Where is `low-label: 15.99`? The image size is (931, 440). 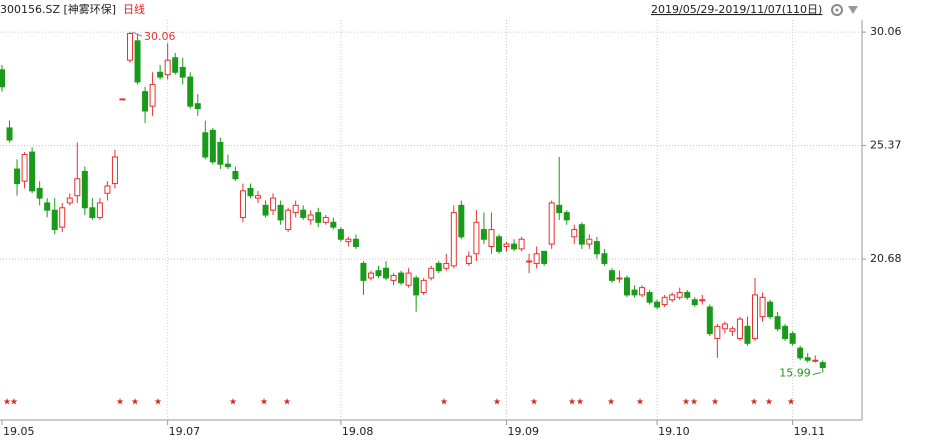 low-label: 15.99 is located at coordinates (795, 373).